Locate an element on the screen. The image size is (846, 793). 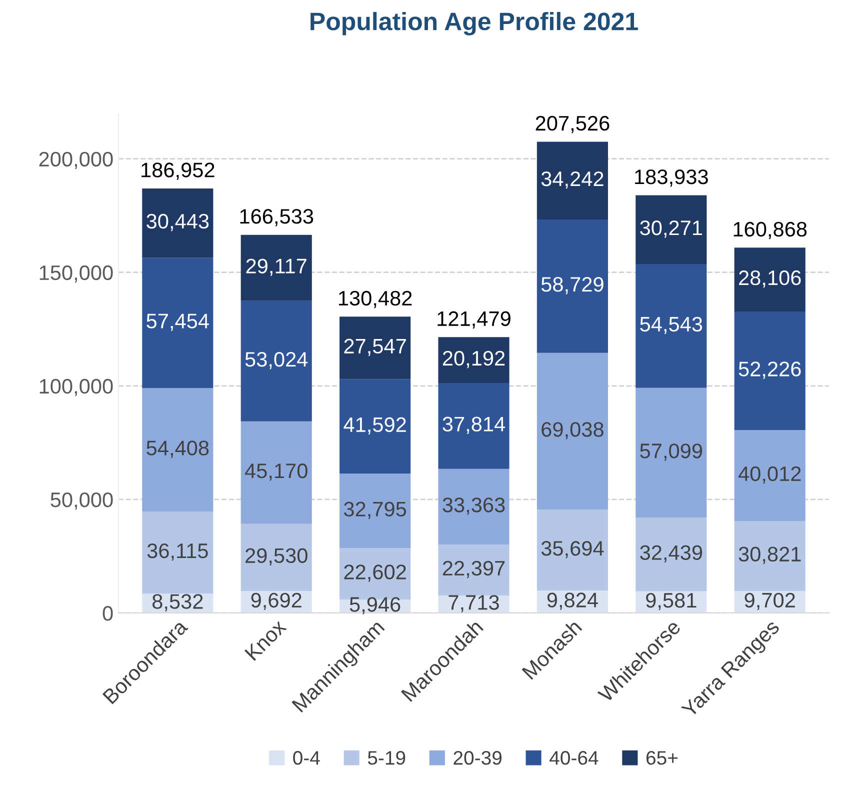
y-tick-label: 150,000 is located at coordinates (76, 274).